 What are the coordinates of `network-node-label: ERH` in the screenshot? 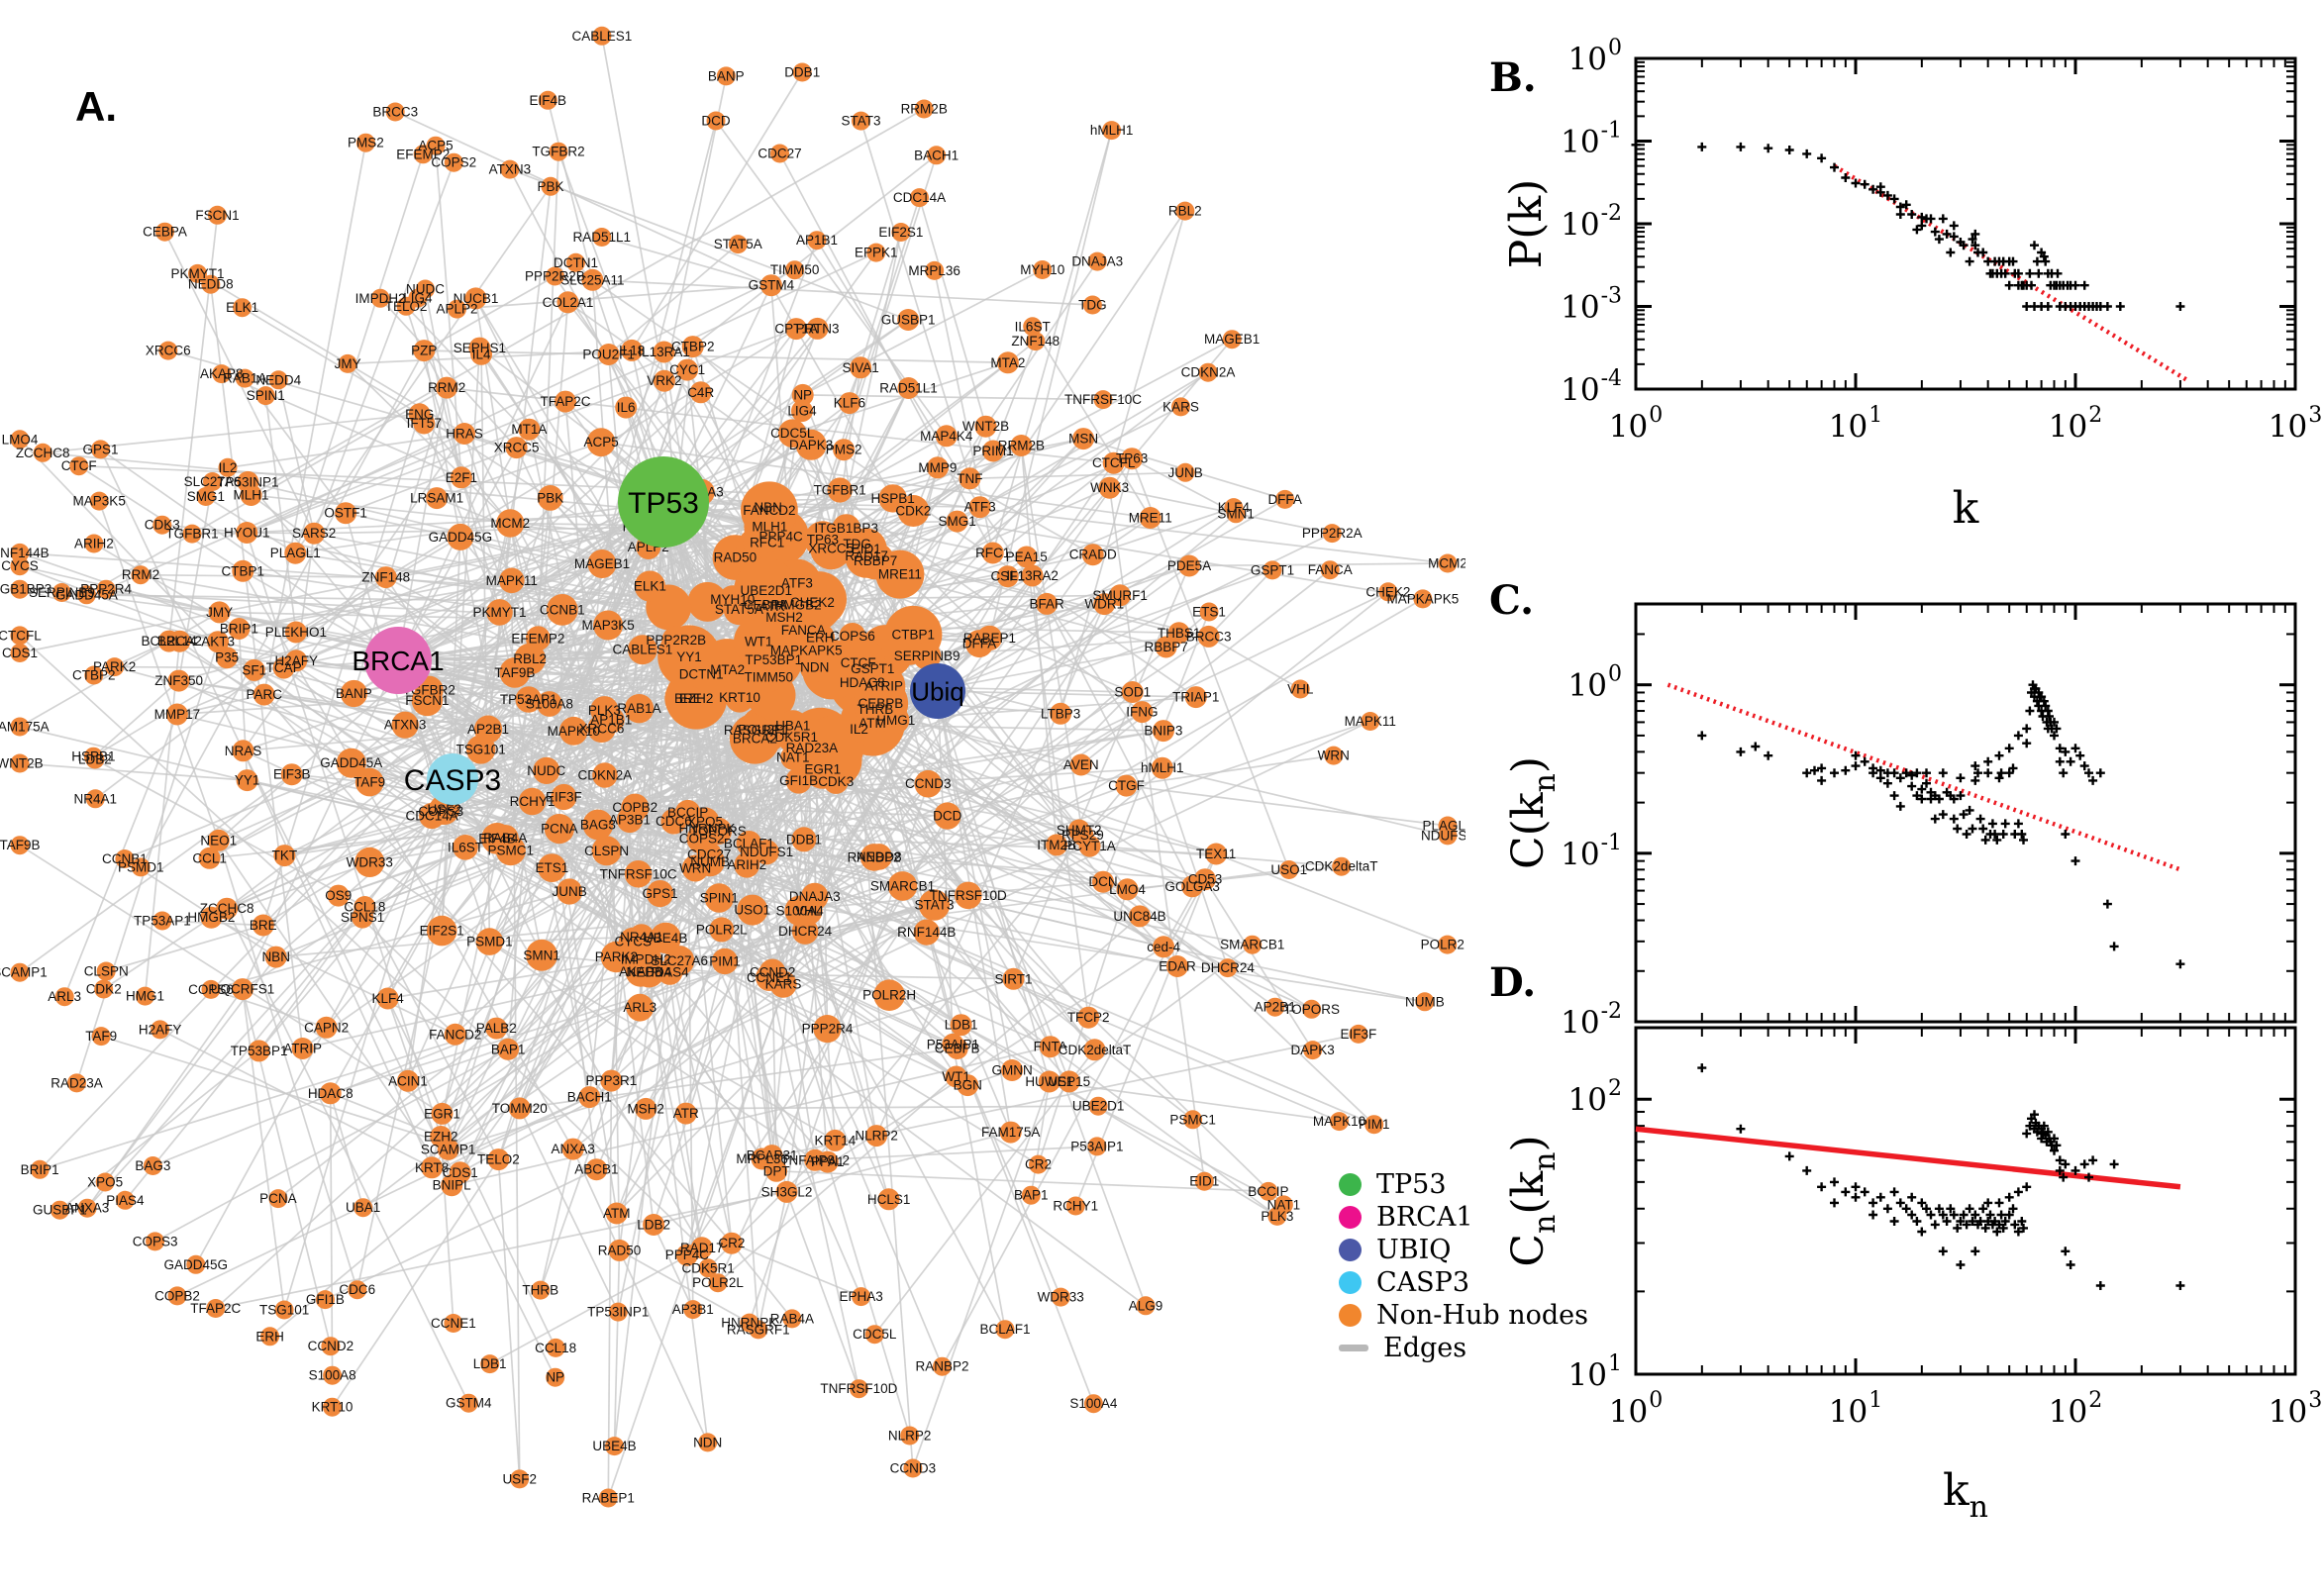 It's located at (269, 1337).